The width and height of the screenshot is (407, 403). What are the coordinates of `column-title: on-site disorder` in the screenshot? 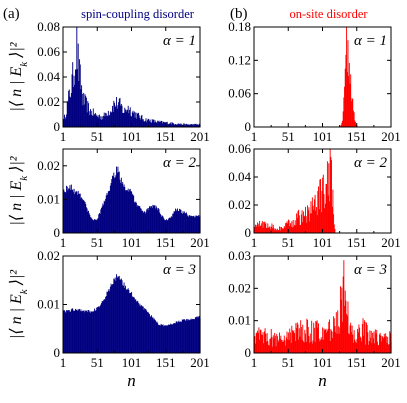 It's located at (328, 14).